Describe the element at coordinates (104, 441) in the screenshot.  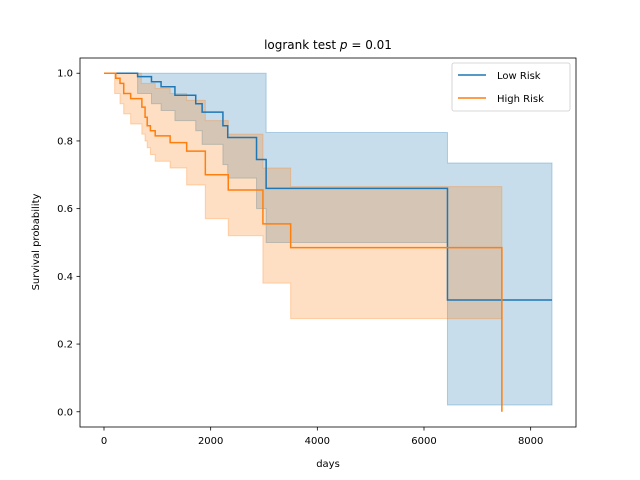
I see `x-tick-label: 0` at that location.